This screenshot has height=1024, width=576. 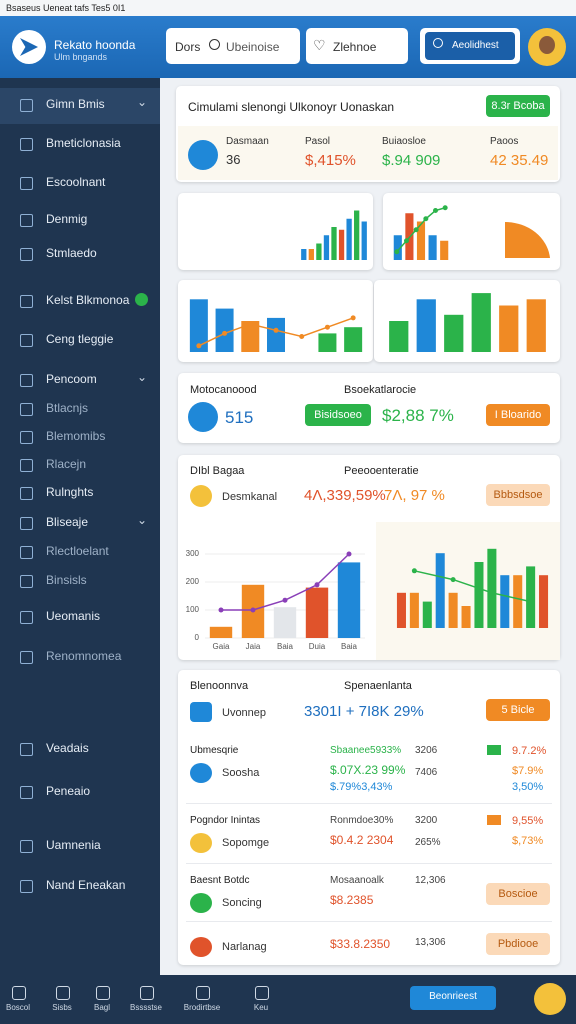 What do you see at coordinates (201, 947) in the screenshot?
I see `row-icon` at bounding box center [201, 947].